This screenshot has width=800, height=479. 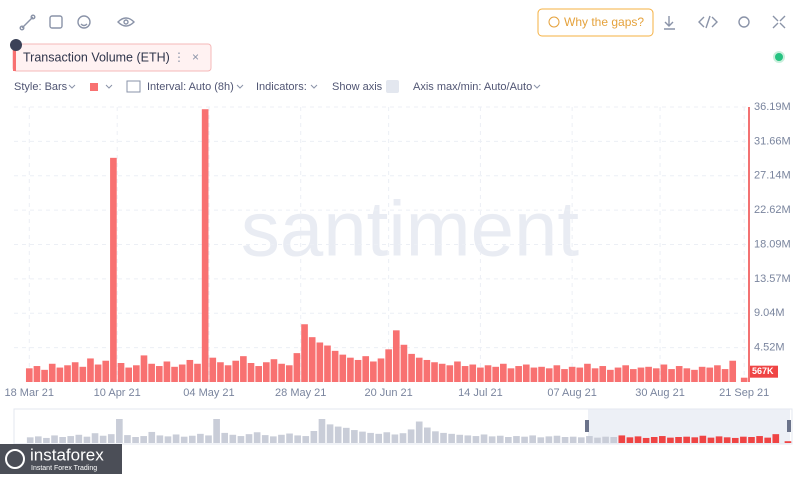 What do you see at coordinates (41, 87) in the screenshot?
I see `style-select: Style: Bars` at bounding box center [41, 87].